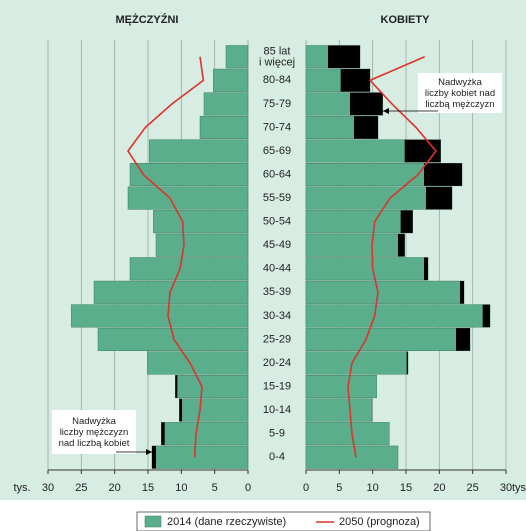 The image size is (526, 531). I want to click on category-label: 45-49, so click(277, 245).